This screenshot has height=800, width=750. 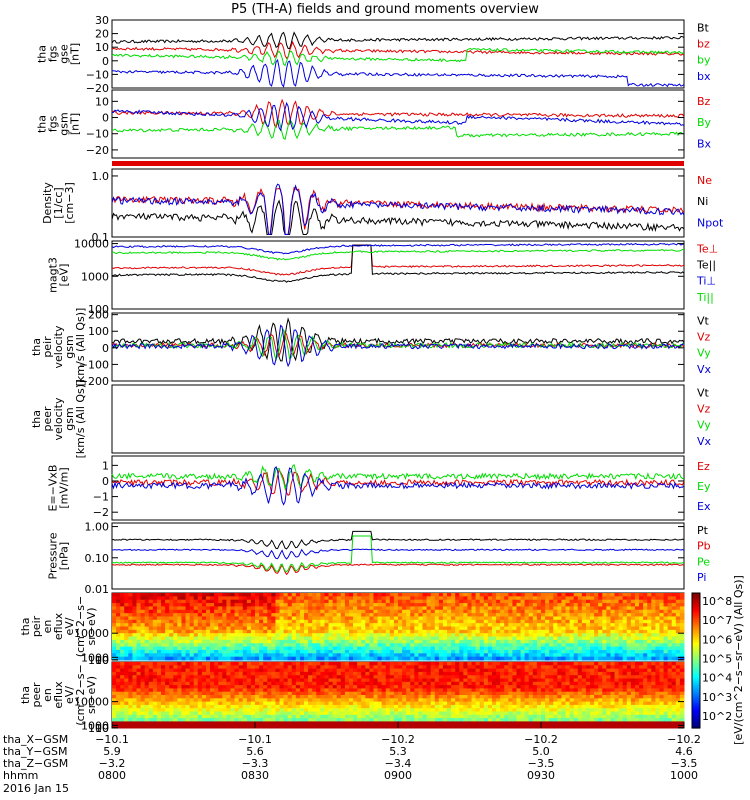 What do you see at coordinates (64, 275) in the screenshot?
I see `y-axis-label: [eV]` at bounding box center [64, 275].